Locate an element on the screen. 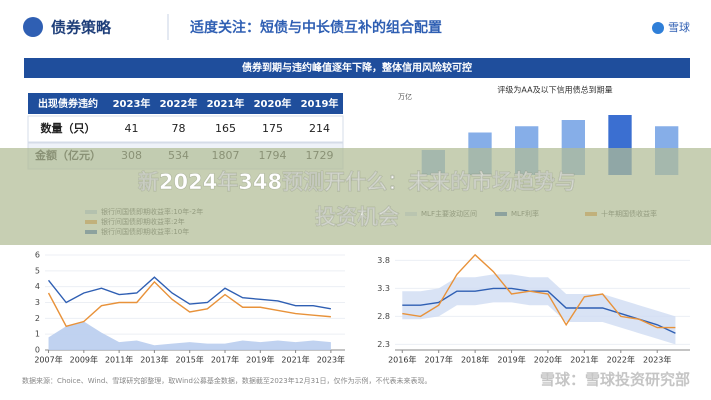 This screenshot has height=400, width=711. table-header-cell: 2022年 is located at coordinates (179, 103).